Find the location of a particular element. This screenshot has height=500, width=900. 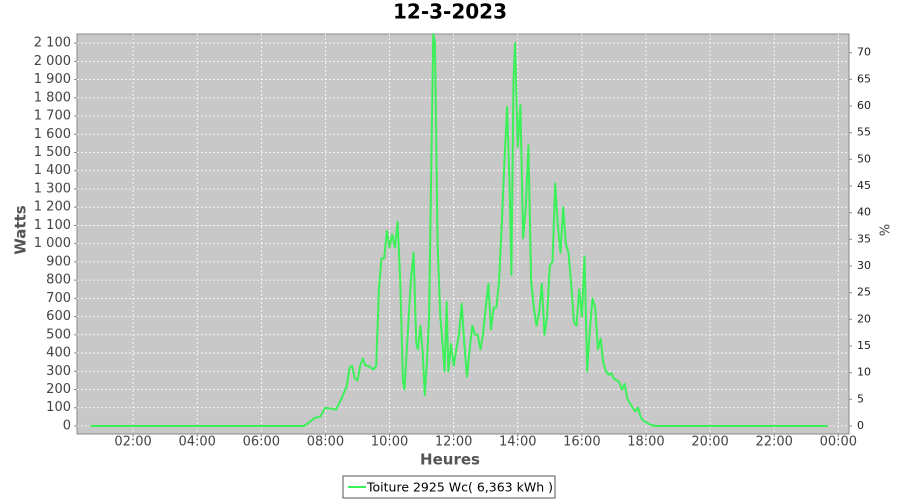

y2-tick-label: 0 is located at coordinates (860, 425).